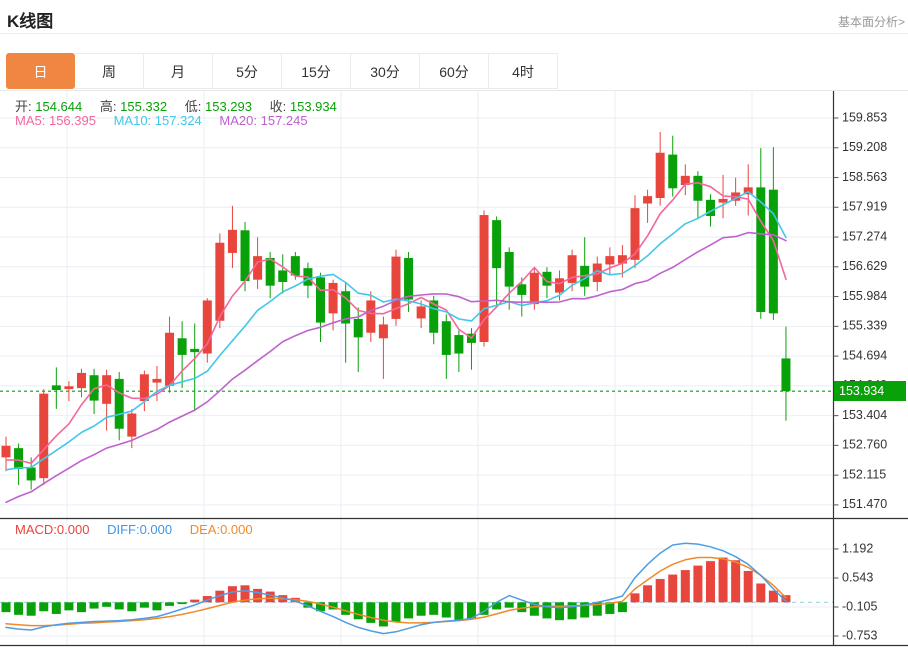 The width and height of the screenshot is (908, 651). Describe the element at coordinates (109, 71) in the screenshot. I see `tab-week: 周` at that location.